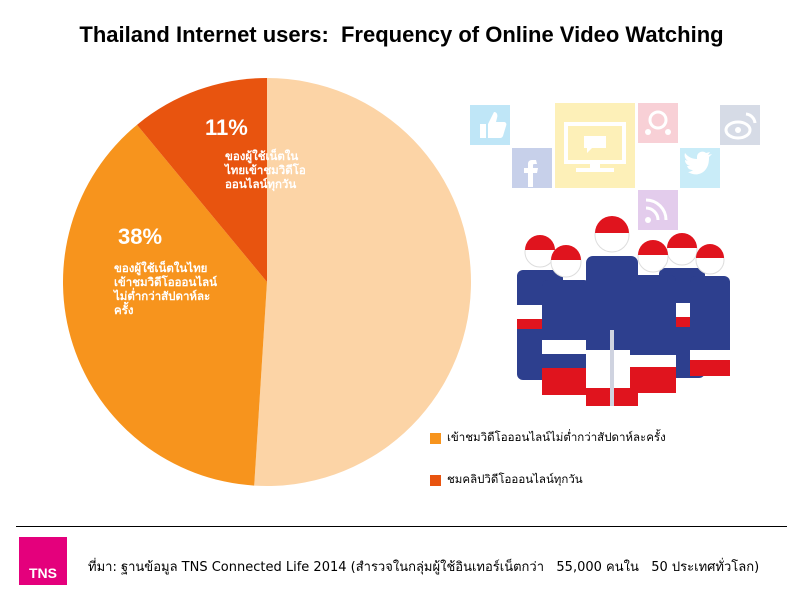 This screenshot has height=606, width=803. I want to click on legend-item-daily: ชมคลิปวิดีโอออนไลน์ทุกวัน, so click(548, 480).